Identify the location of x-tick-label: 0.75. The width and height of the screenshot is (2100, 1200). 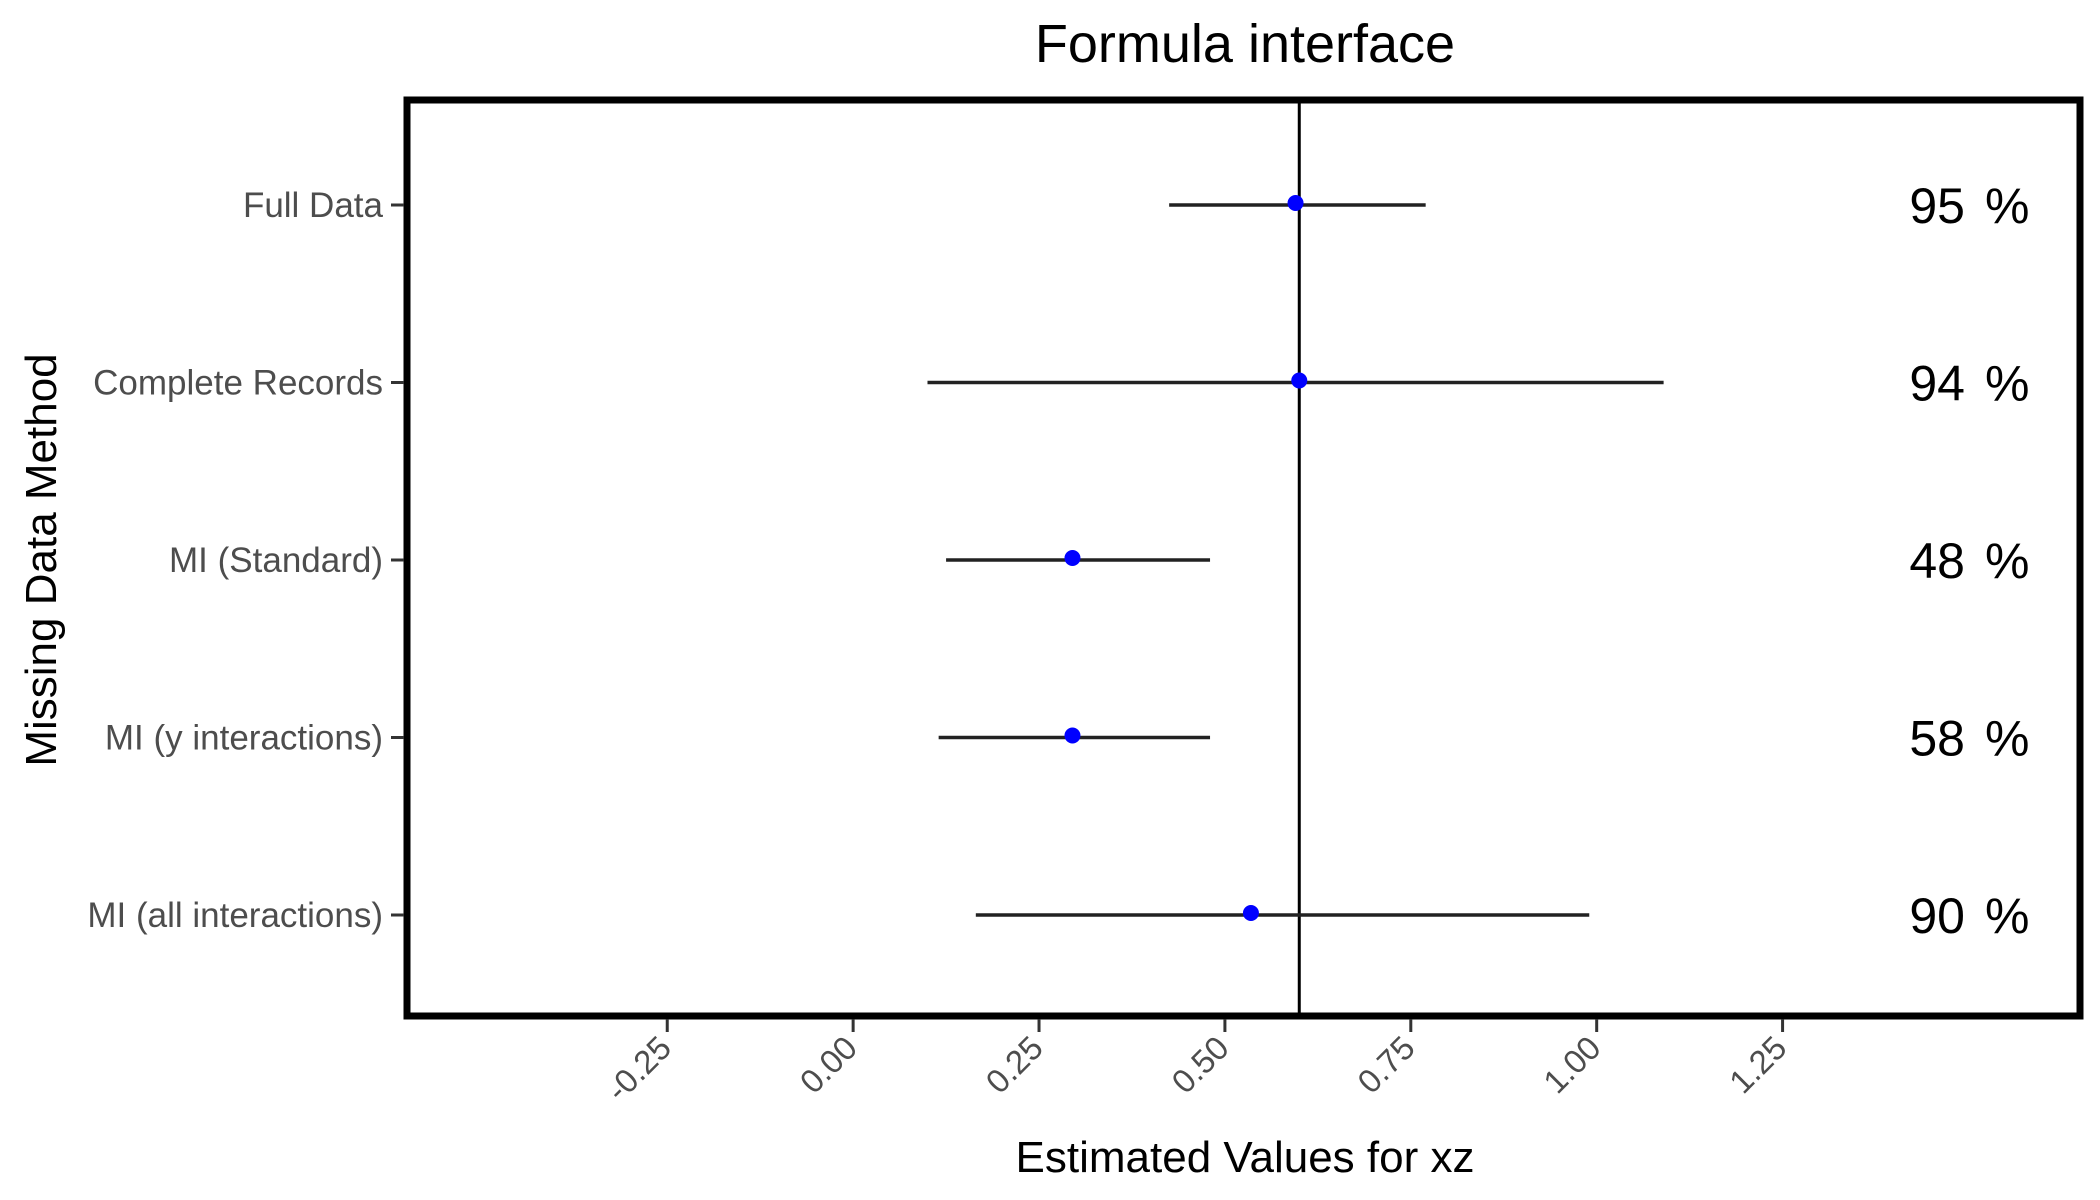
(1386, 1065).